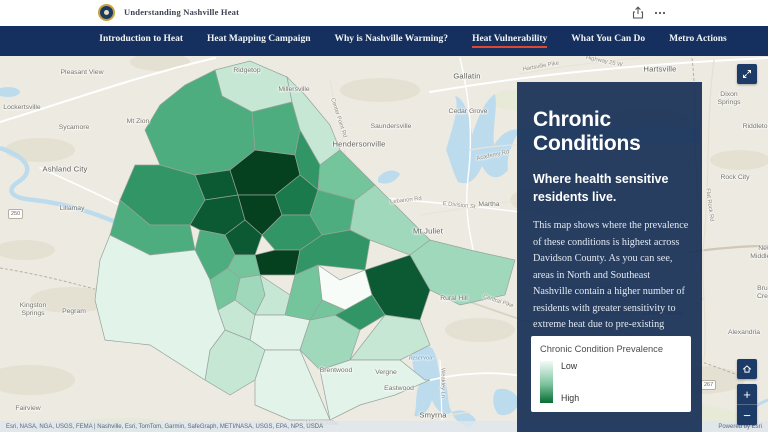  What do you see at coordinates (740, 426) in the screenshot?
I see `powered-by-esri: Powered by Esri` at bounding box center [740, 426].